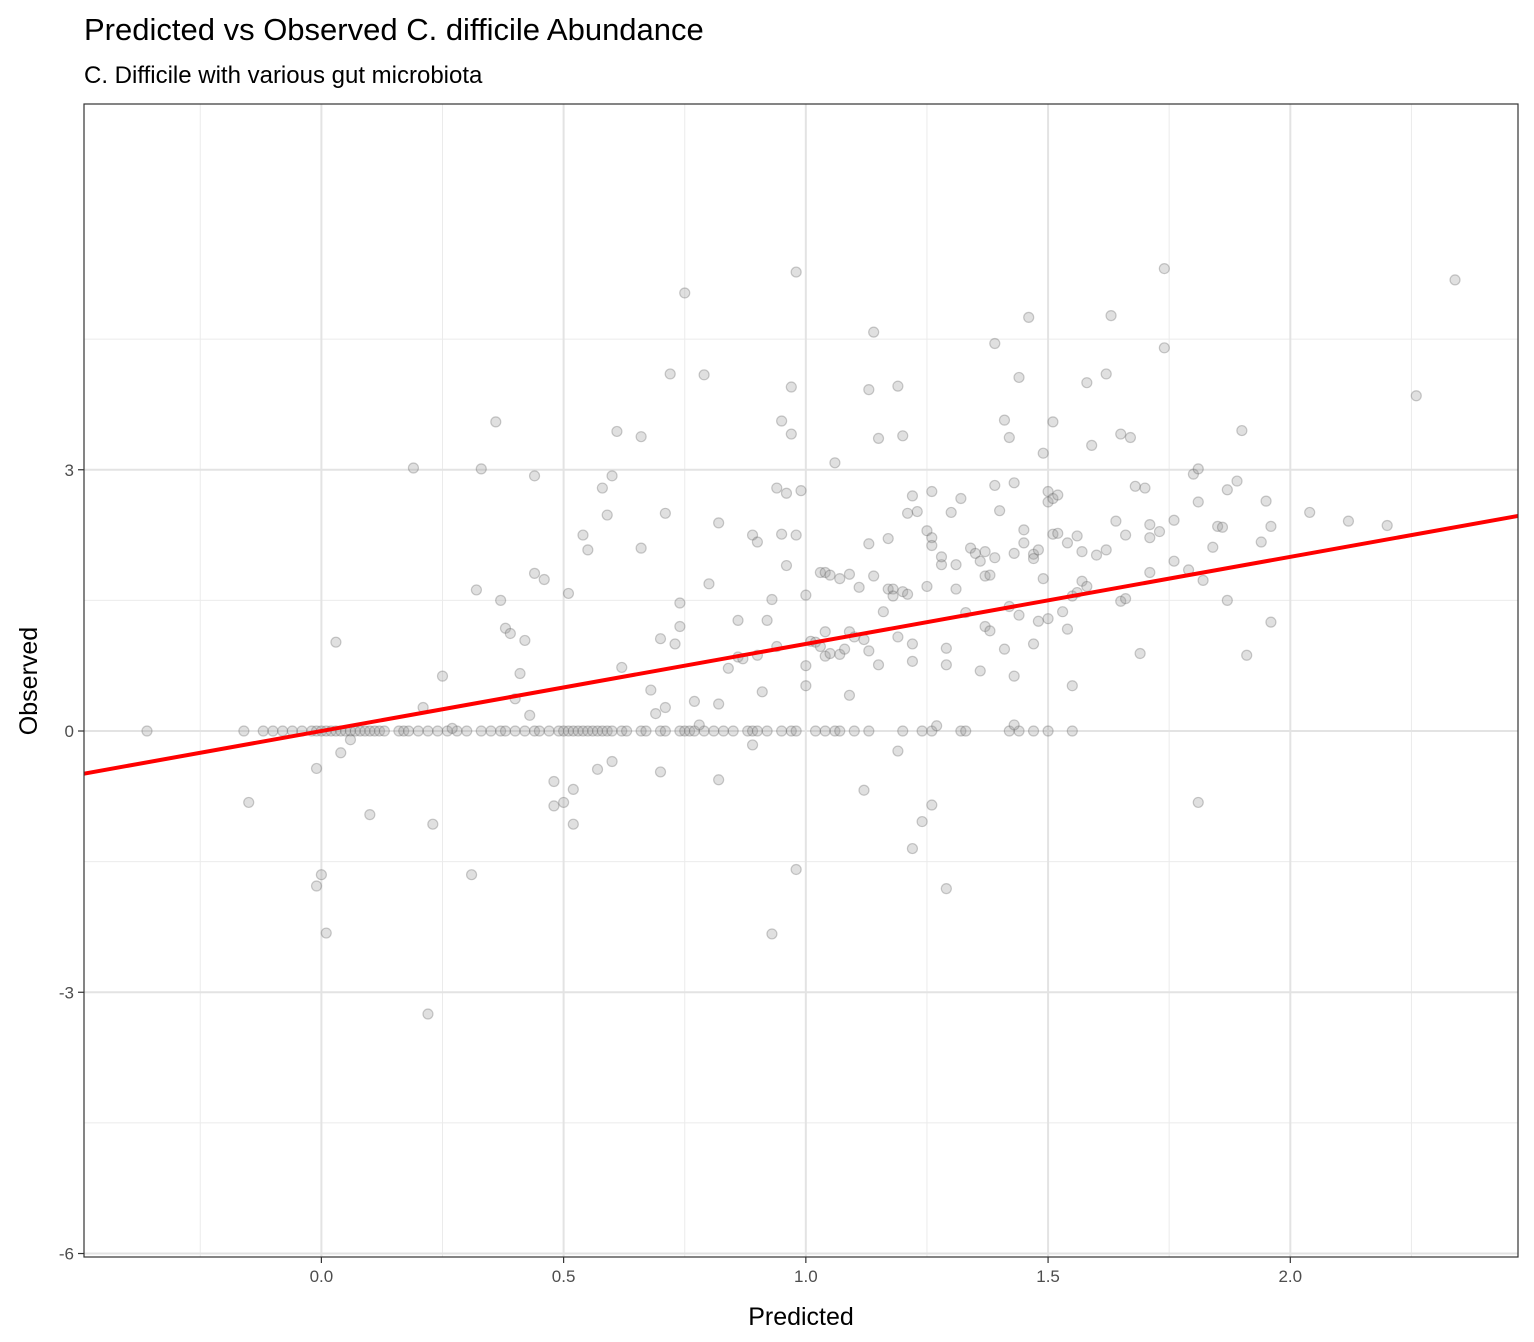  What do you see at coordinates (71, 862) in the screenshot?
I see `y-axis: -6 -3 0 3` at bounding box center [71, 862].